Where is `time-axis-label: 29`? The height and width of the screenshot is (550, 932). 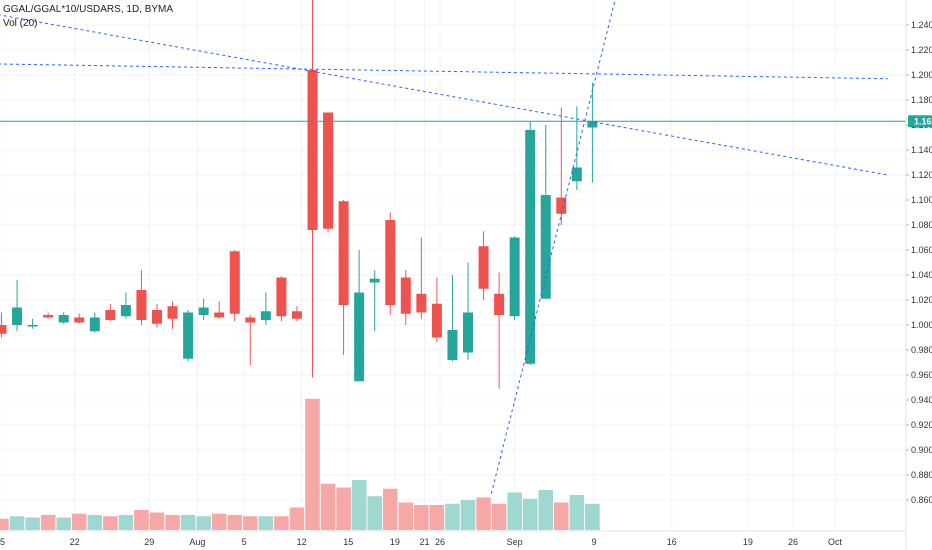 time-axis-label: 29 is located at coordinates (149, 542).